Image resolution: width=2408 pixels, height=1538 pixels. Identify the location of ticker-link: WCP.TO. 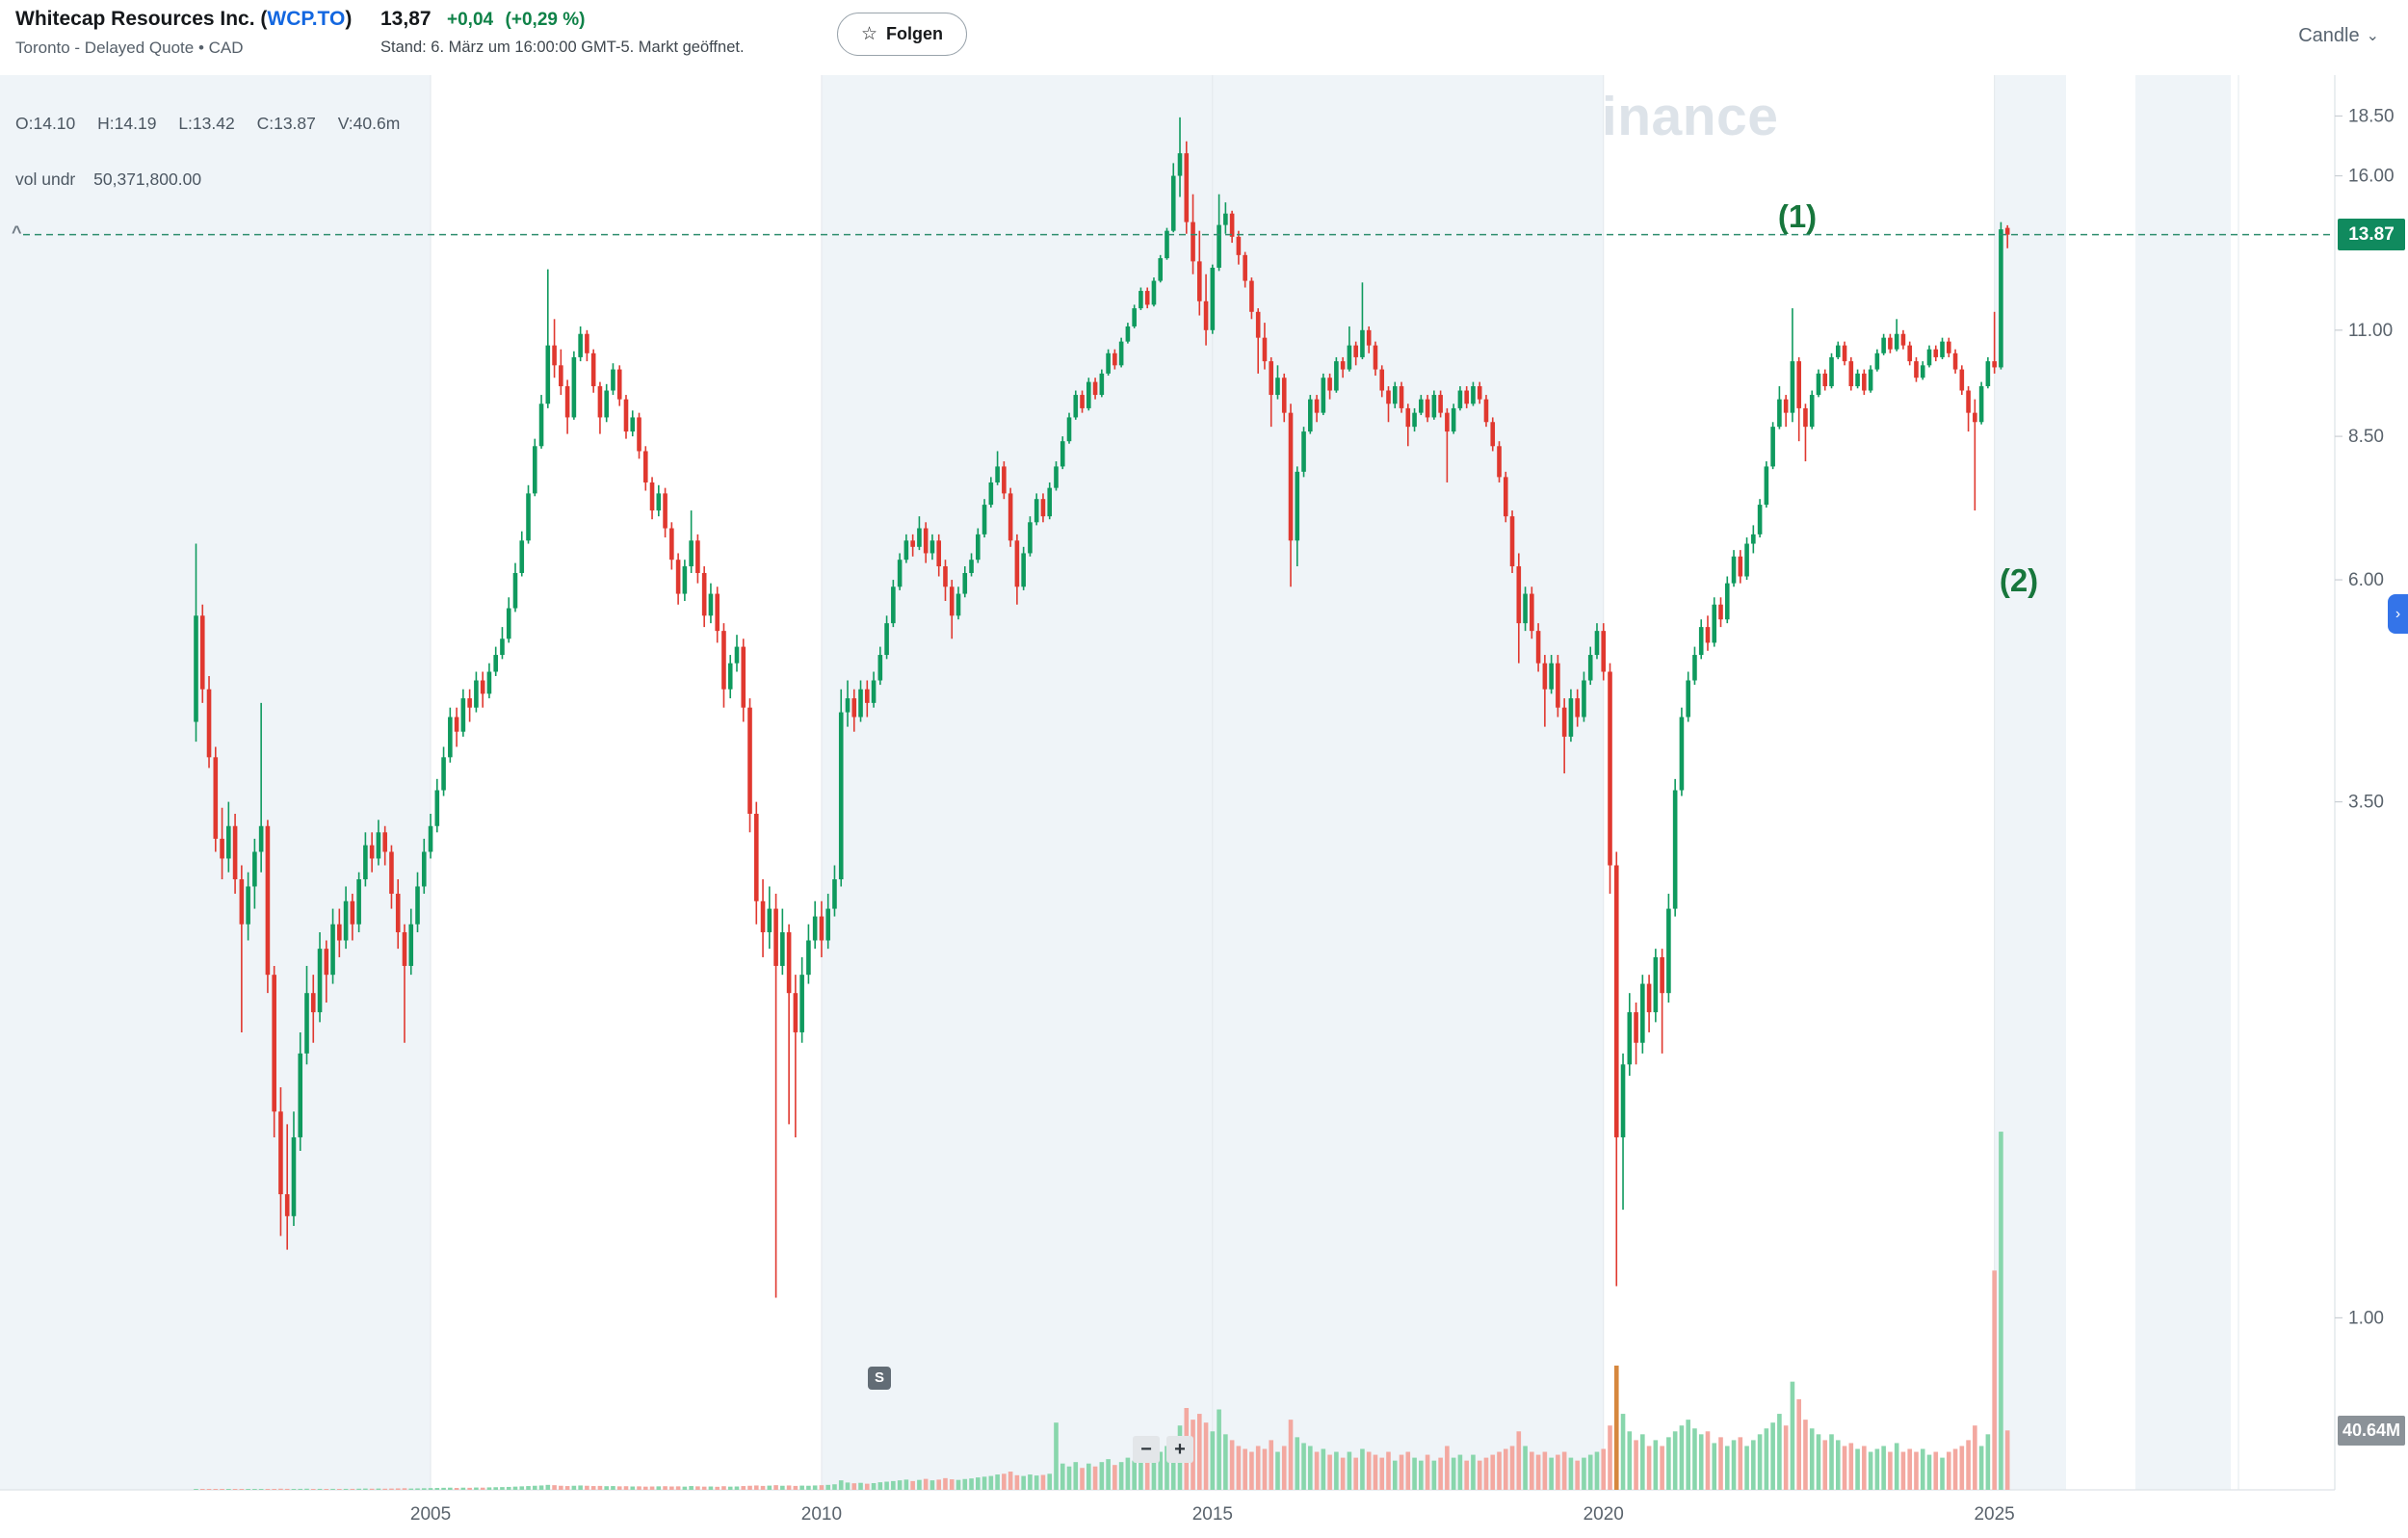
(306, 19).